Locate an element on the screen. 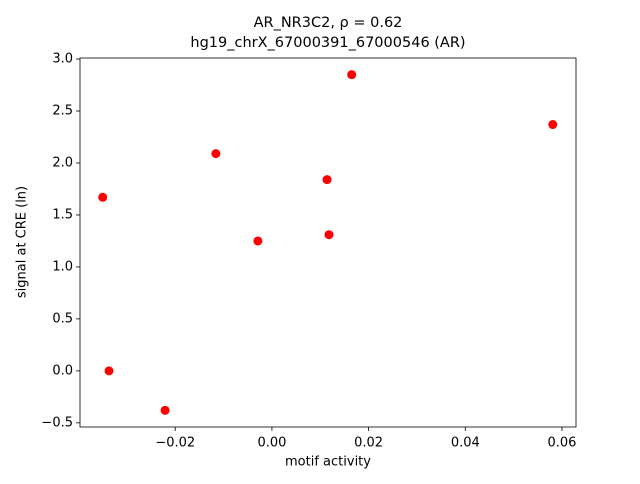 Image resolution: width=640 pixels, height=484 pixels. y-axis-label: signal at CRE (ln) is located at coordinates (22, 242).